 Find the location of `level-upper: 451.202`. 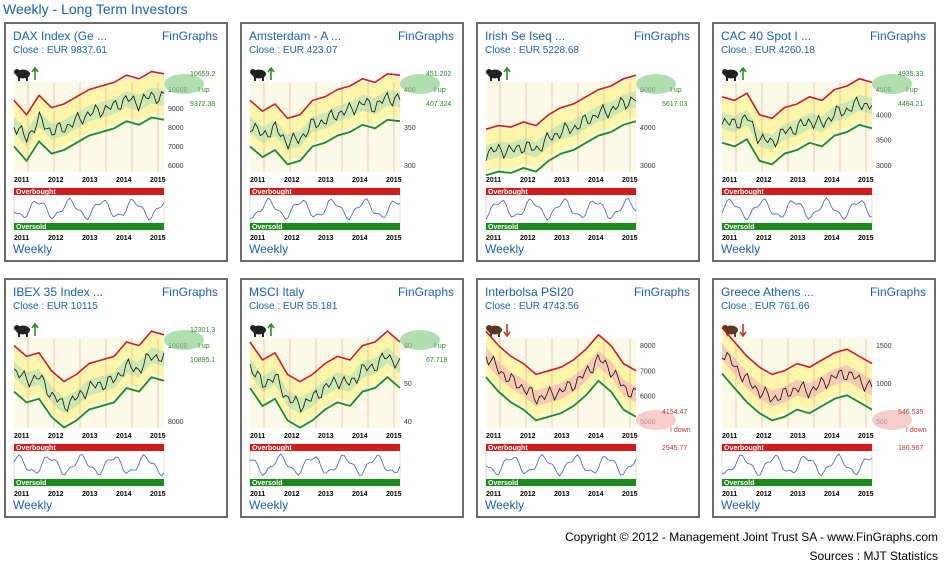

level-upper: 451.202 is located at coordinates (438, 74).